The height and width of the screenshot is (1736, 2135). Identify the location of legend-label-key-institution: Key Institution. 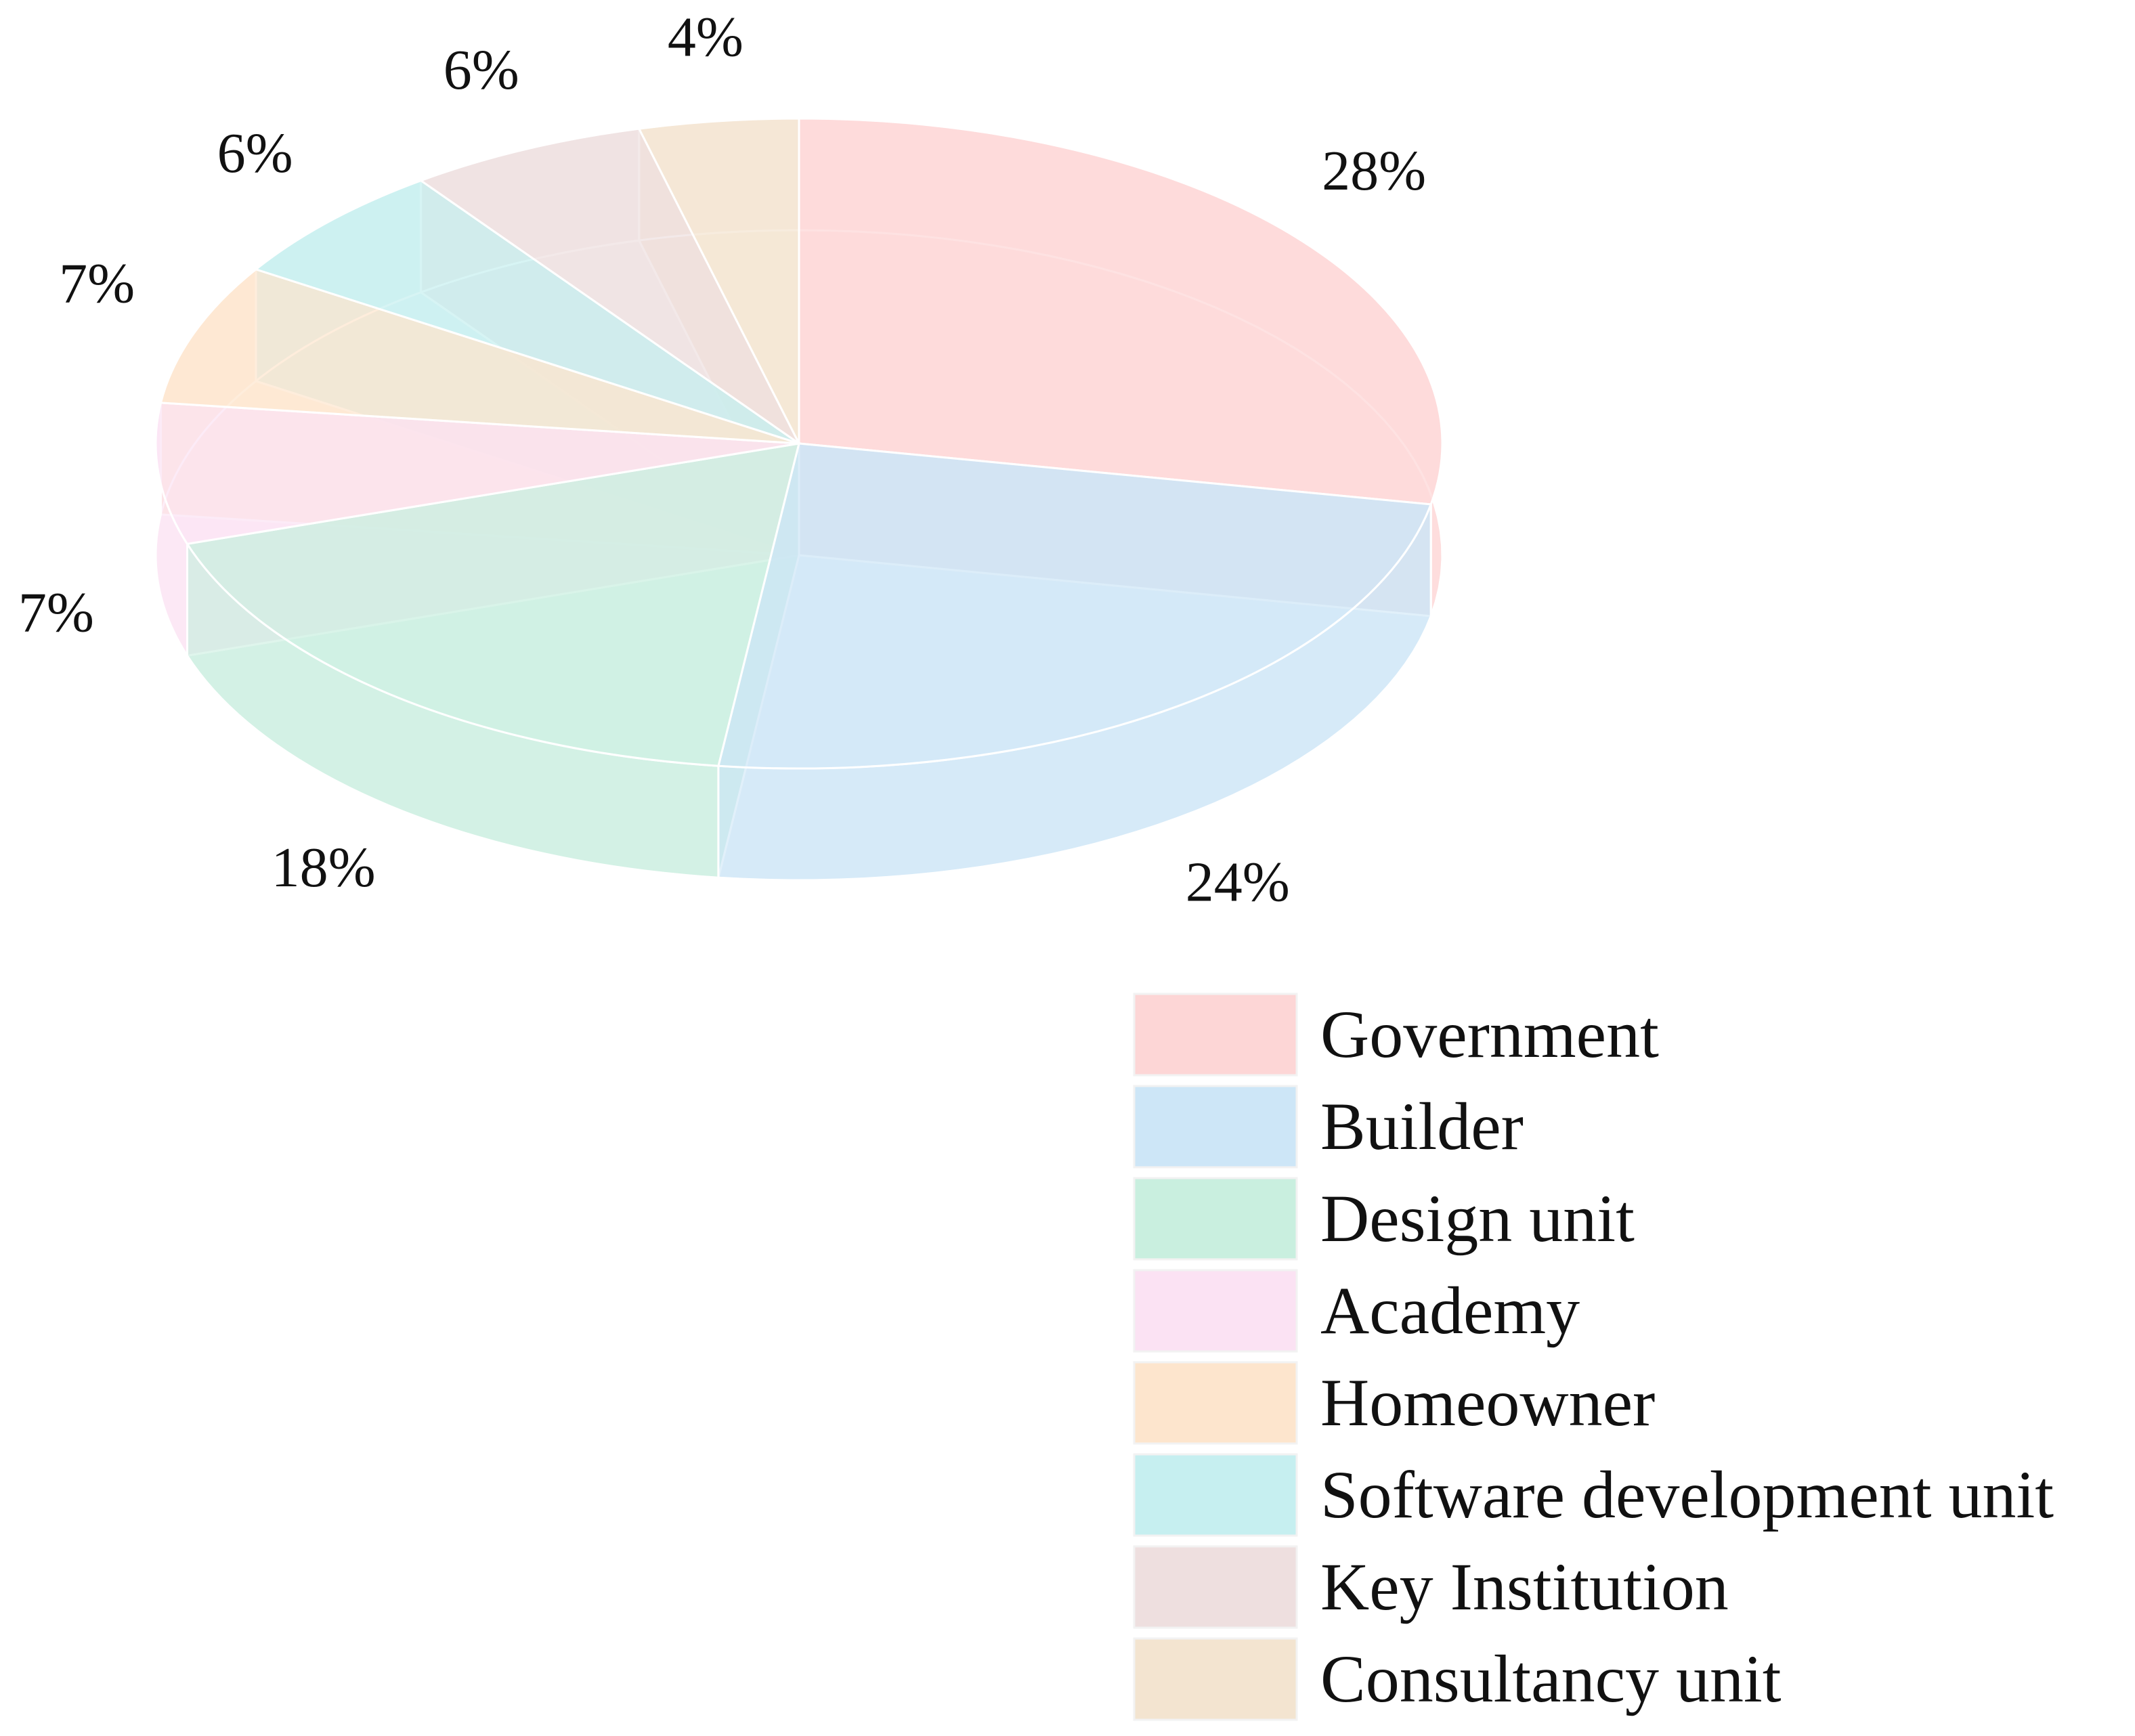
(1524, 1586).